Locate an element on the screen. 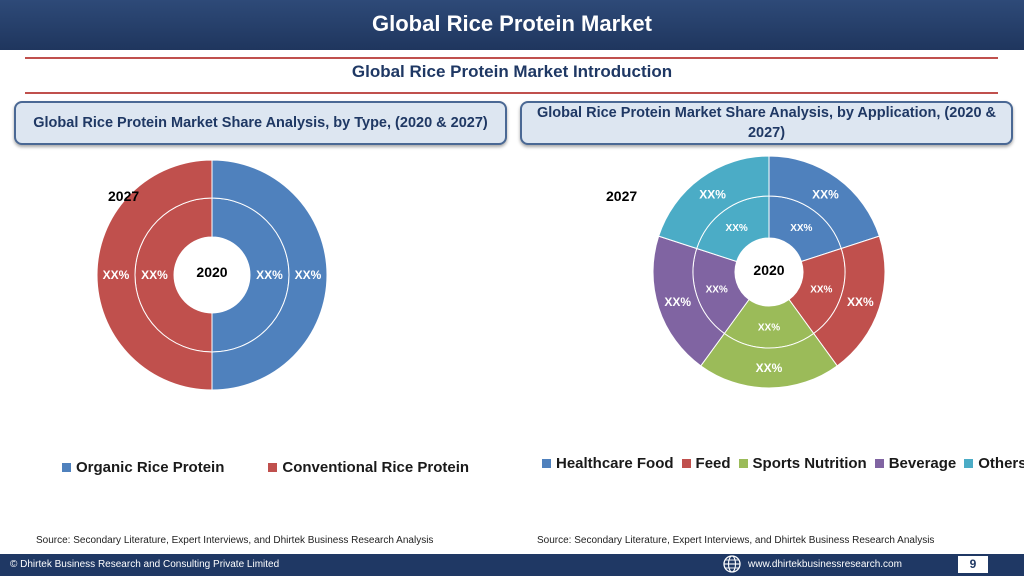  inner-ring-label-sports-nutrition: XX% is located at coordinates (769, 328).